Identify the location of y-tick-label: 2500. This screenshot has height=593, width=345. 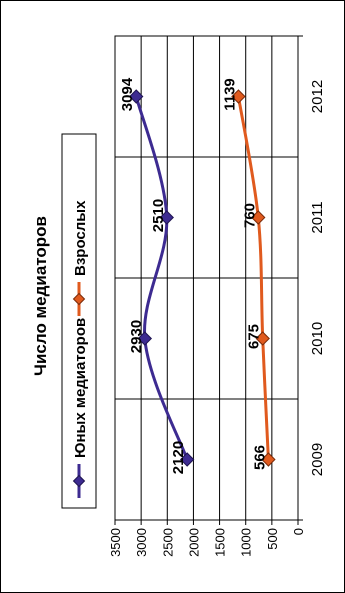
(167, 542).